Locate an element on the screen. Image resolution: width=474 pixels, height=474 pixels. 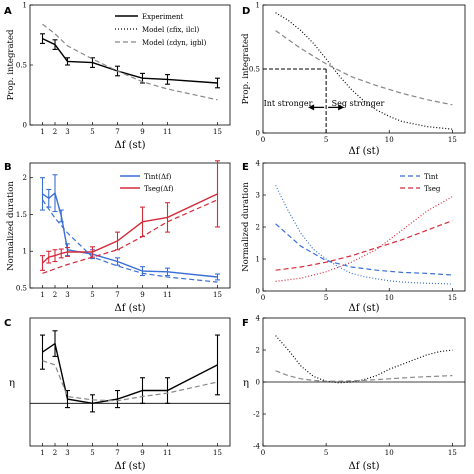
annotation-int-stronger: Int stronger is located at coordinates (288, 103).